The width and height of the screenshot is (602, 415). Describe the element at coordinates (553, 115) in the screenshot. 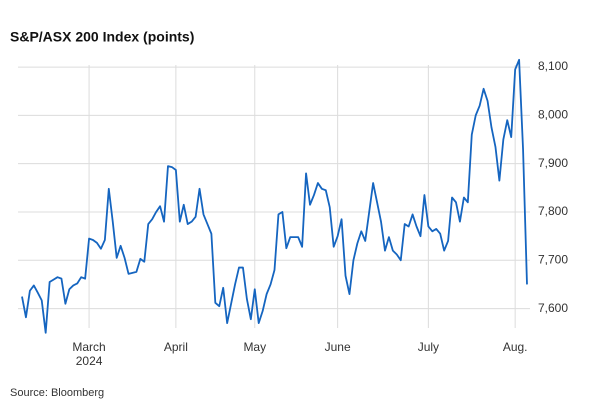

I see `y-tick-label: 8,000` at that location.